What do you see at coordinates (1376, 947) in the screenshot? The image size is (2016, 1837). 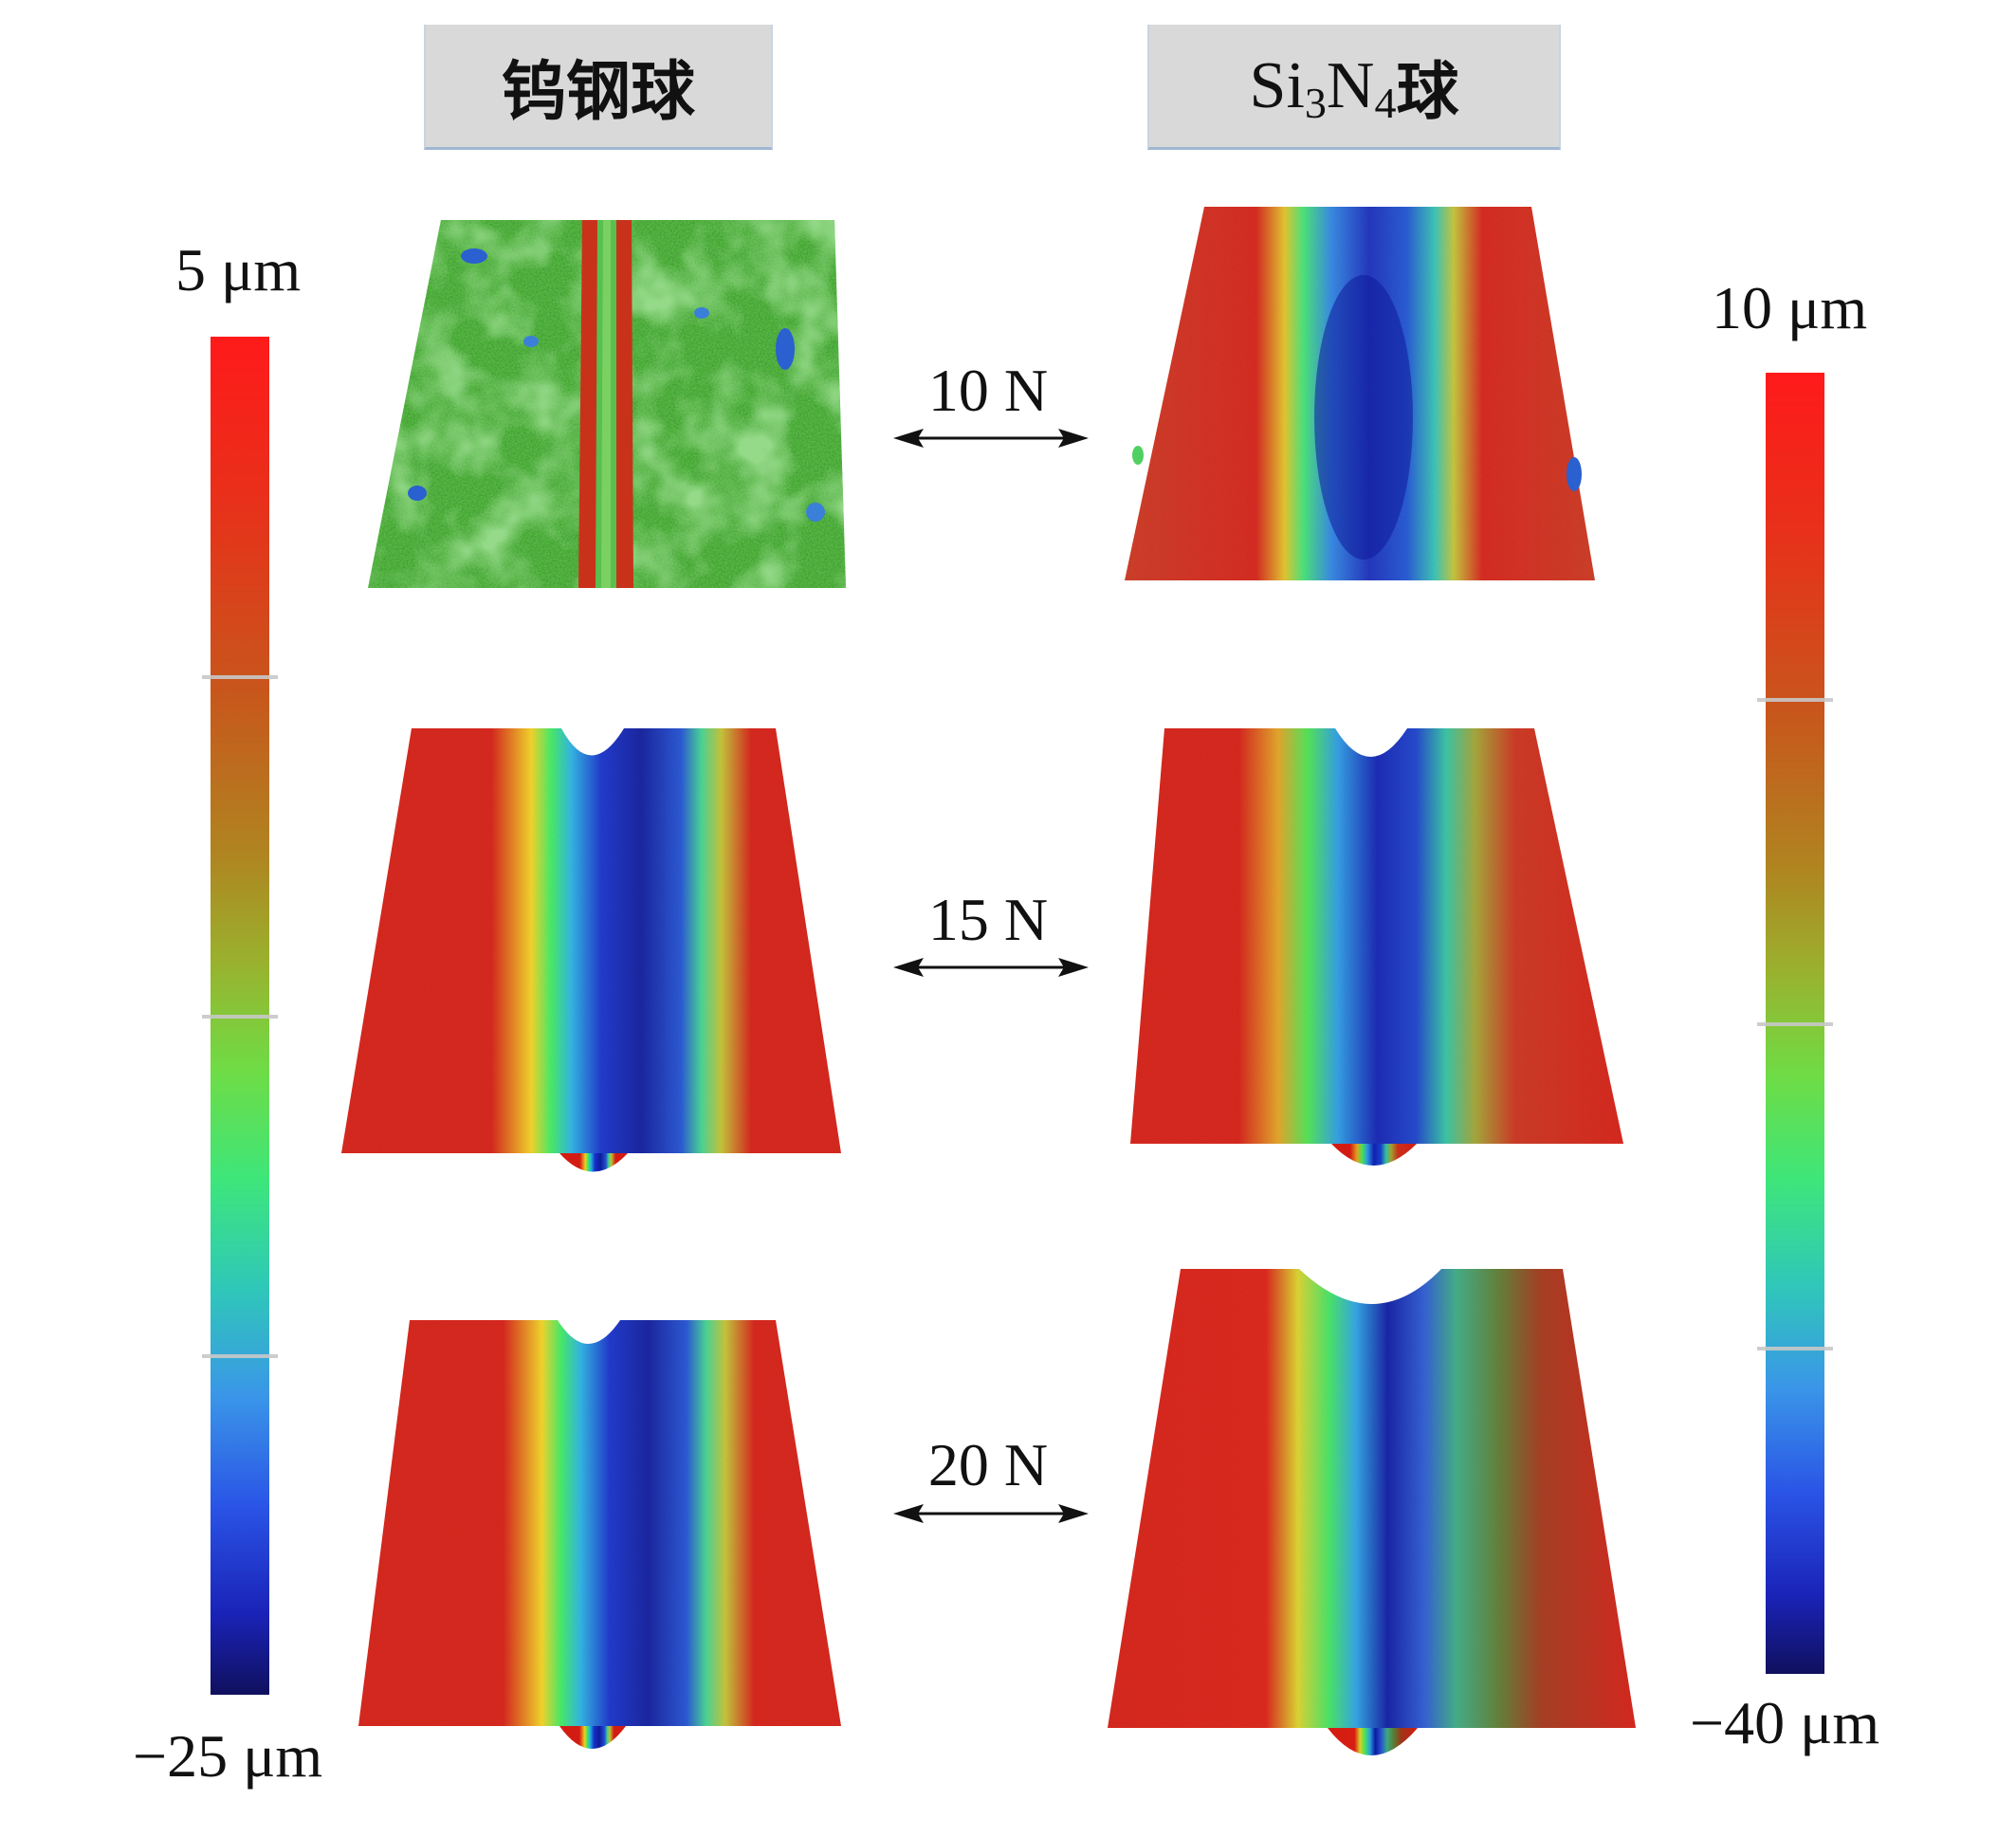 I see `track-si3n4-15n` at bounding box center [1376, 947].